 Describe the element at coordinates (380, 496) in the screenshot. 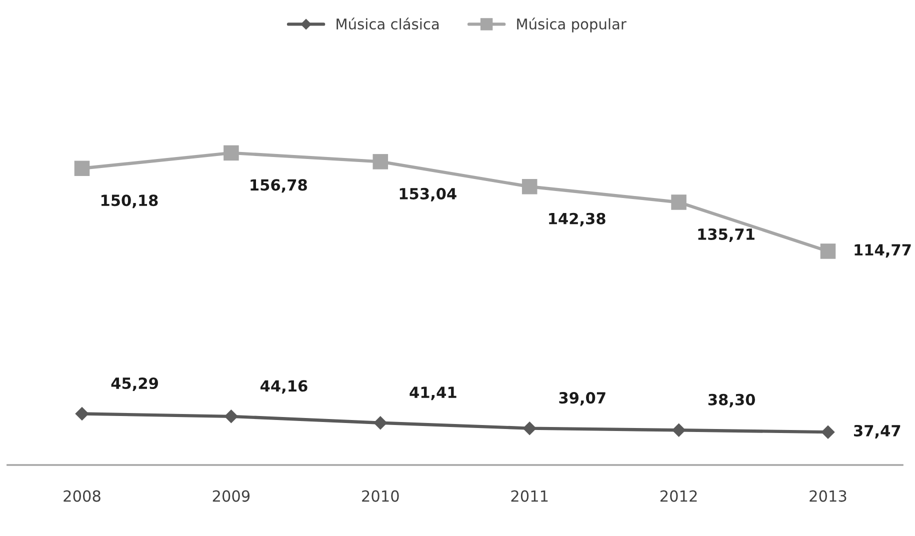

I see `x-tick-label: 2010` at that location.